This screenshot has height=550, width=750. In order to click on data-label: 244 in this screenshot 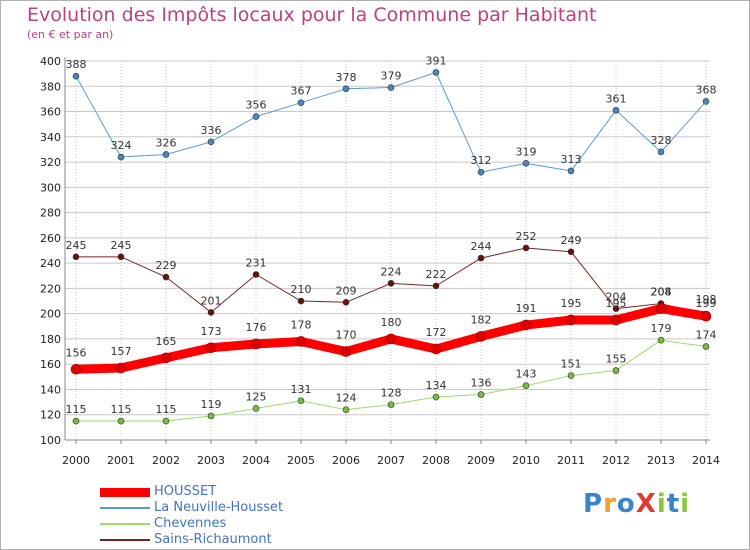, I will do `click(481, 246)`.